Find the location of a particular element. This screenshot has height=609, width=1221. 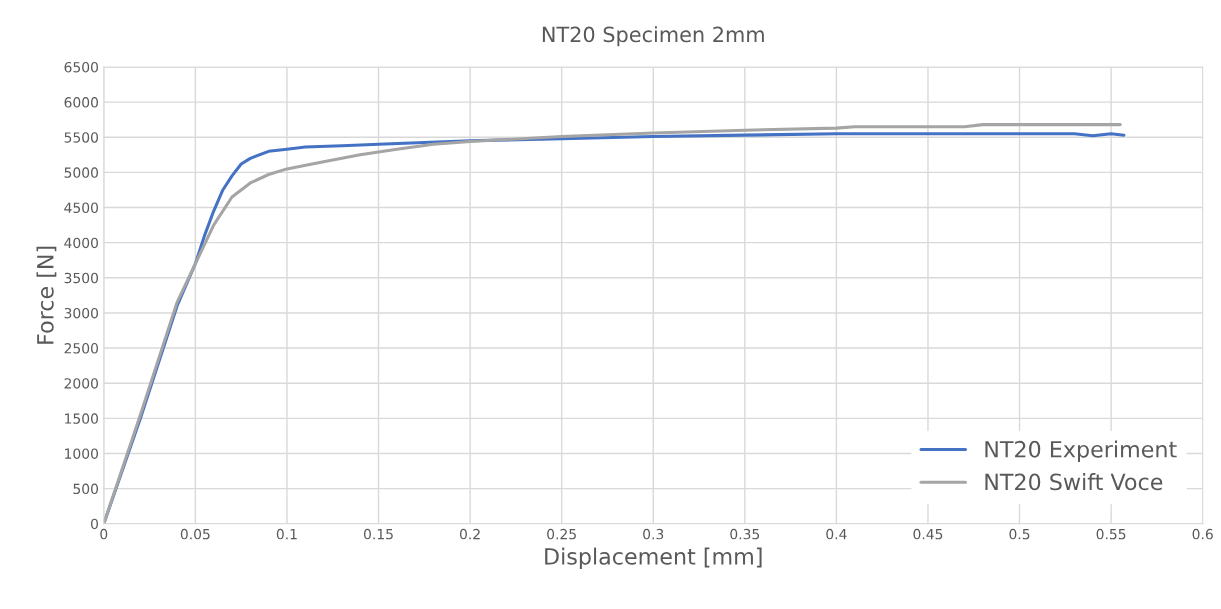

y-tick-label: 3500 is located at coordinates (81, 278).